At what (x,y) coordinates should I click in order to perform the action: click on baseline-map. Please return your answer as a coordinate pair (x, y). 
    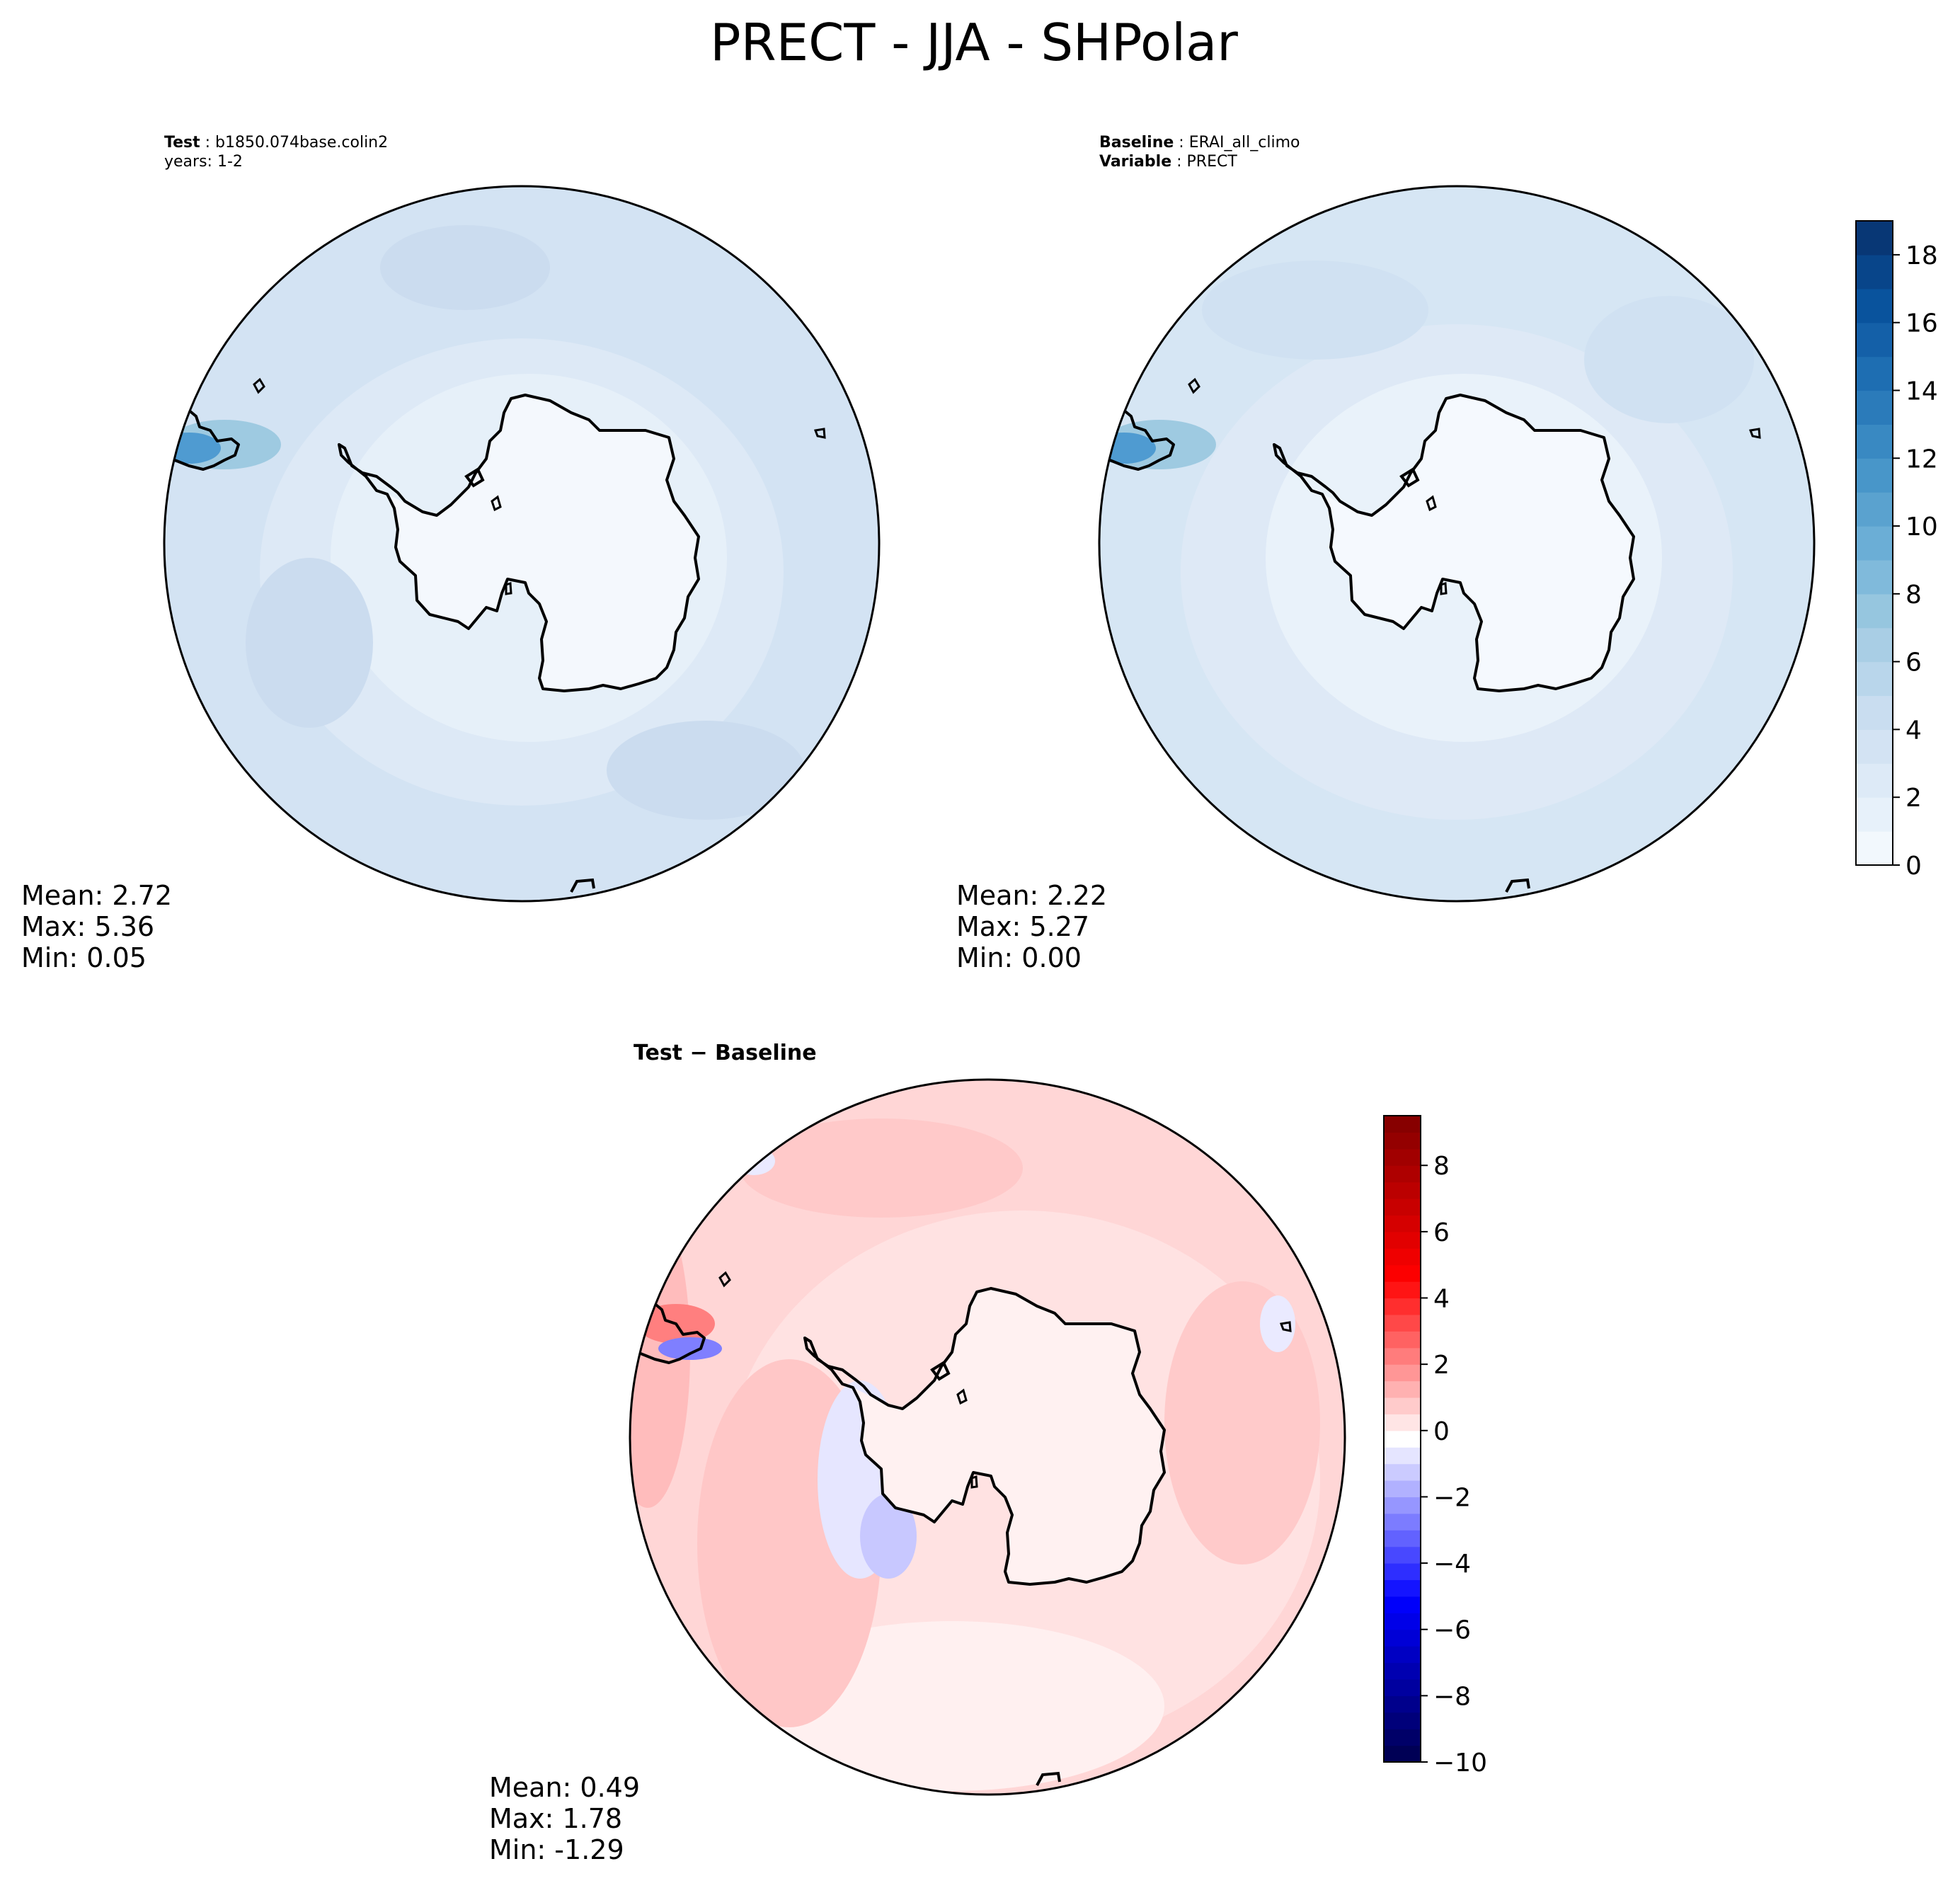
    Looking at the image, I should click on (1456, 544).